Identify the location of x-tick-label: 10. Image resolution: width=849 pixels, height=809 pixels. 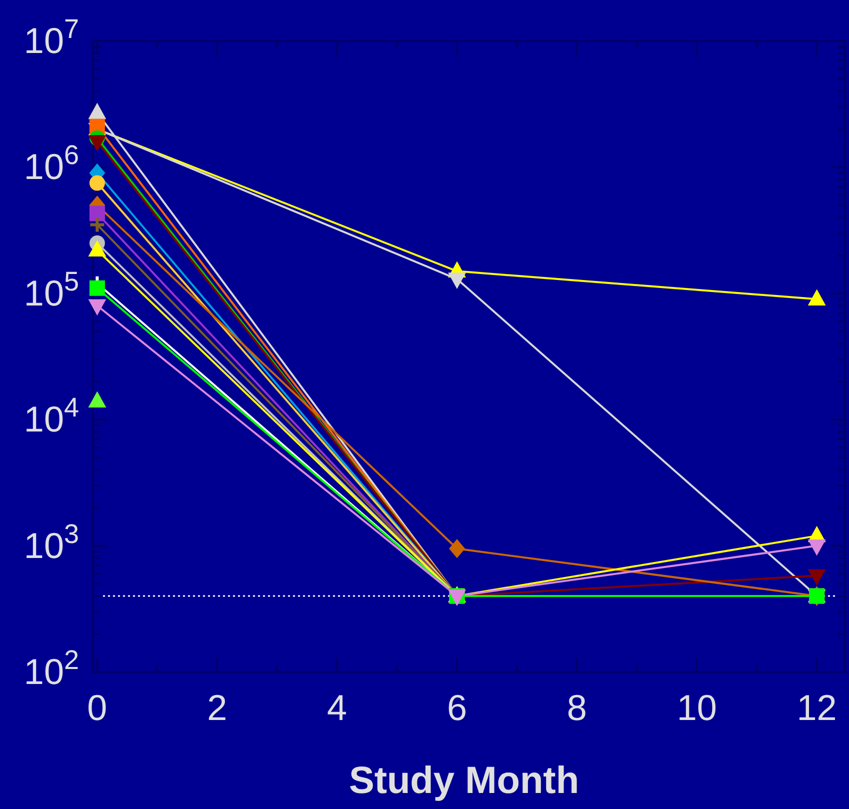
(696, 707).